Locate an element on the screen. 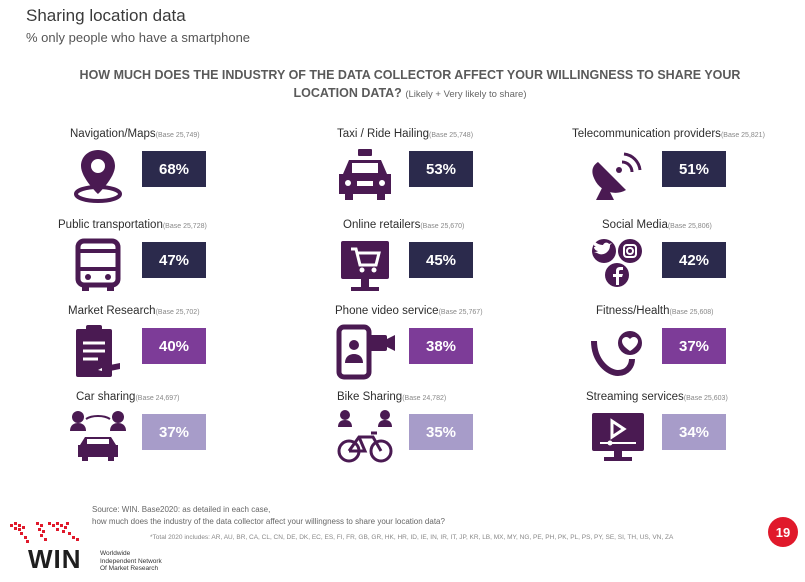  bike-sharing-icon is located at coordinates (365, 436).